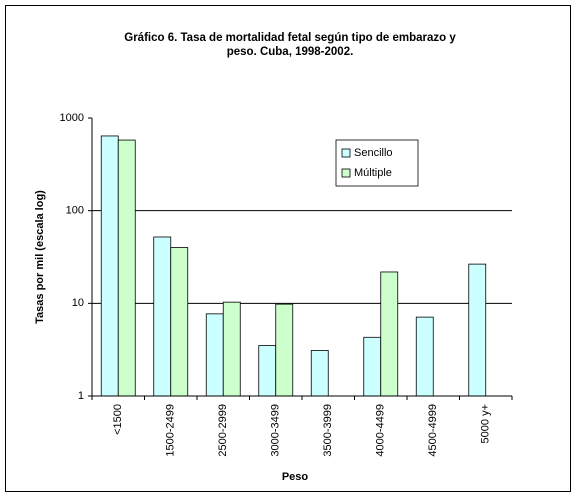 This screenshot has width=576, height=502. Describe the element at coordinates (276, 430) in the screenshot. I see `x-tick-label: 3000-3499` at that location.